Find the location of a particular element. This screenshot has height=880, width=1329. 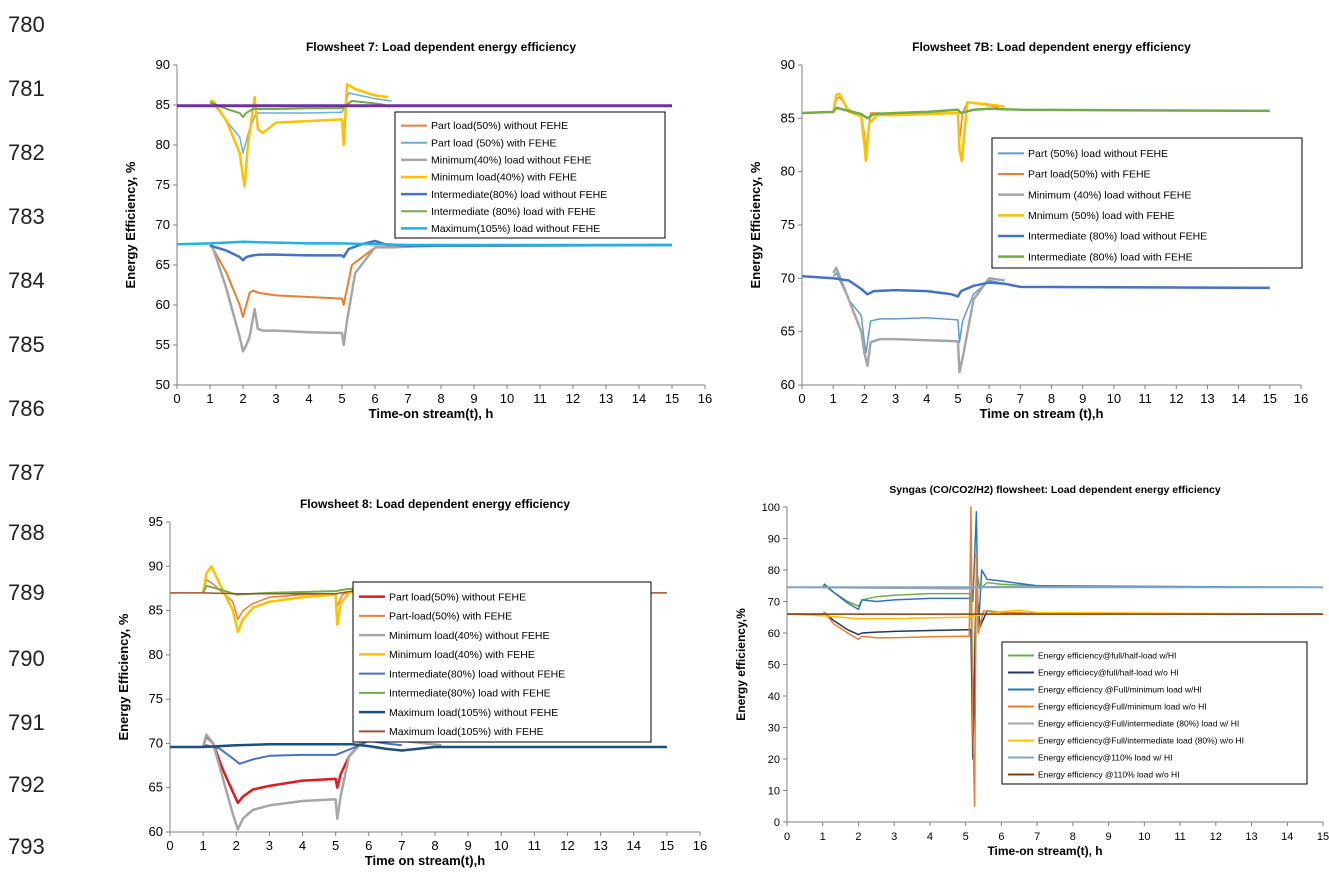

series-line-part-50-load-without-fehe is located at coordinates (918, 313).